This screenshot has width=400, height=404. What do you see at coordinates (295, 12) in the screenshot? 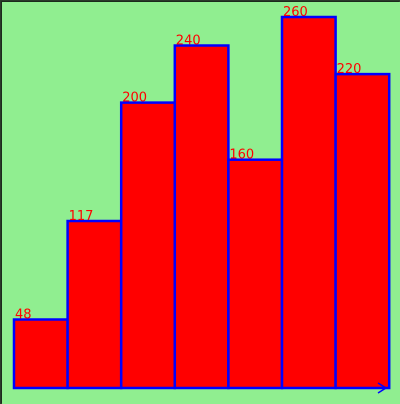
I see `bar-value-label-6: 260` at bounding box center [295, 12].